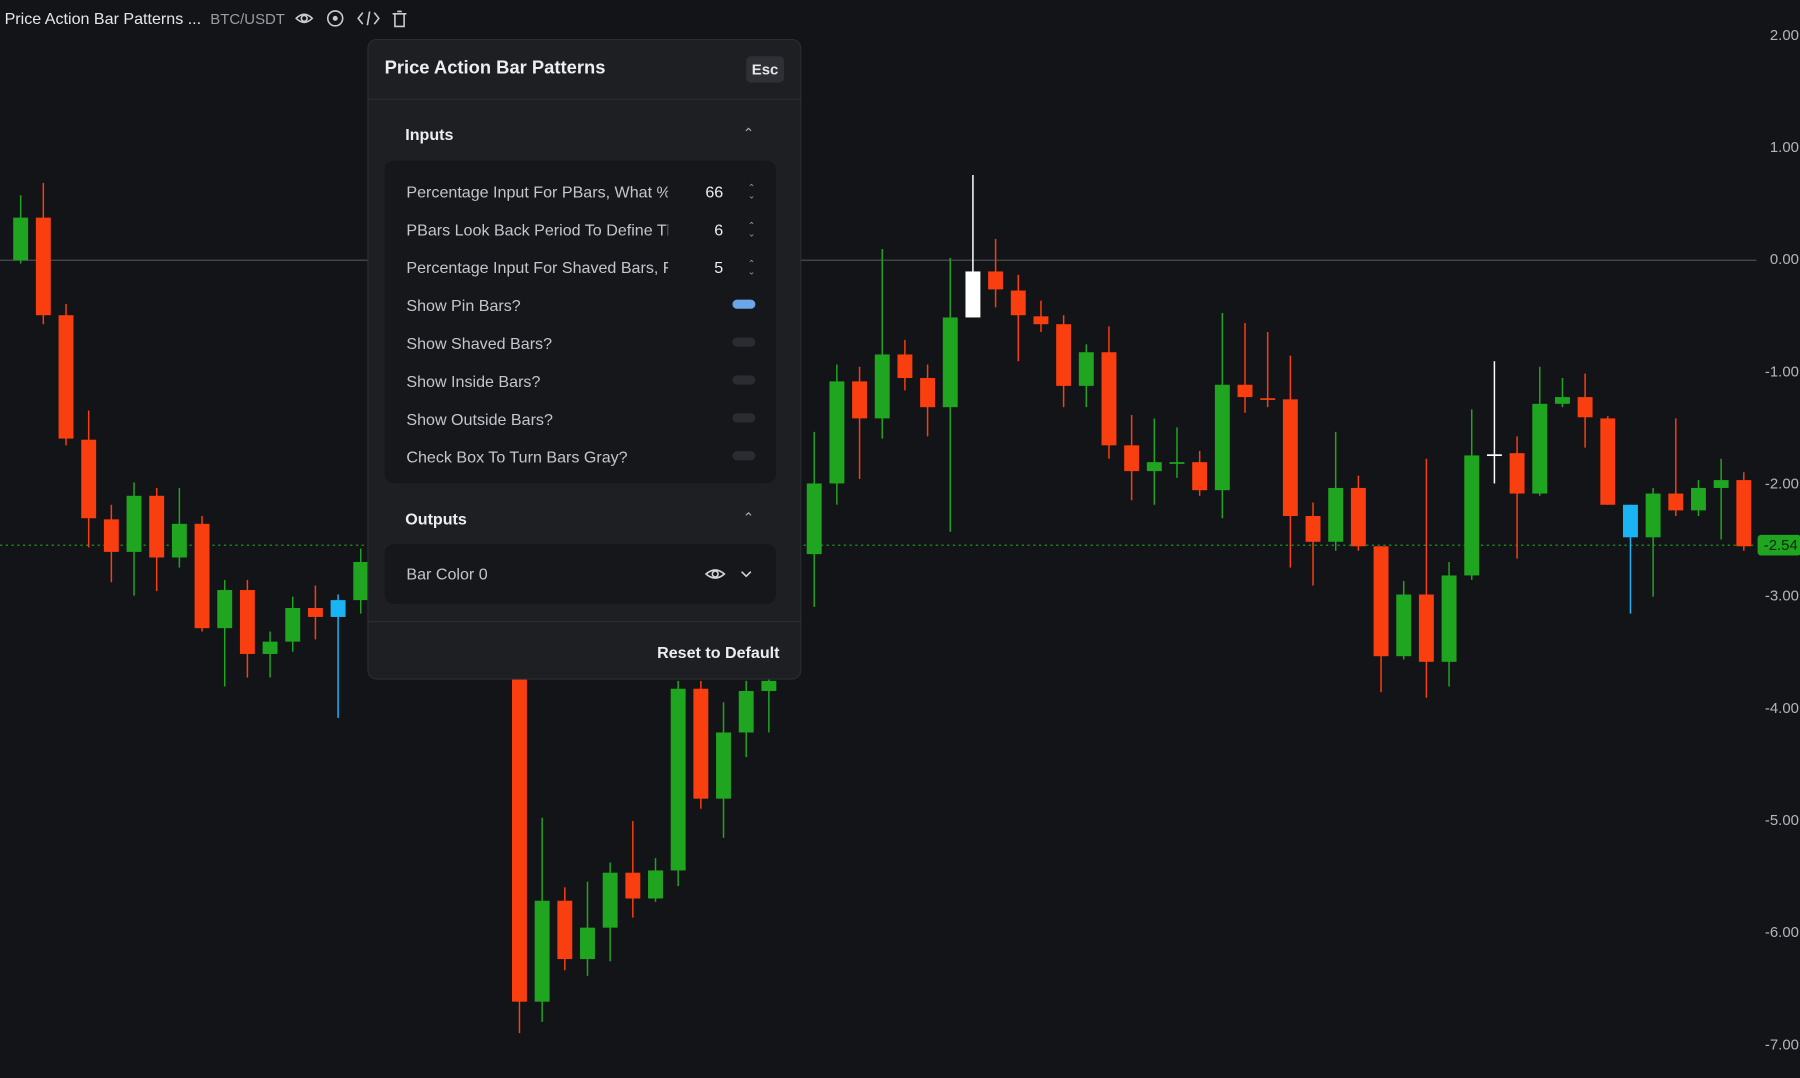 The image size is (1800, 1078). Describe the element at coordinates (1782, 371) in the screenshot. I see `y-tick-label: -1.00` at that location.